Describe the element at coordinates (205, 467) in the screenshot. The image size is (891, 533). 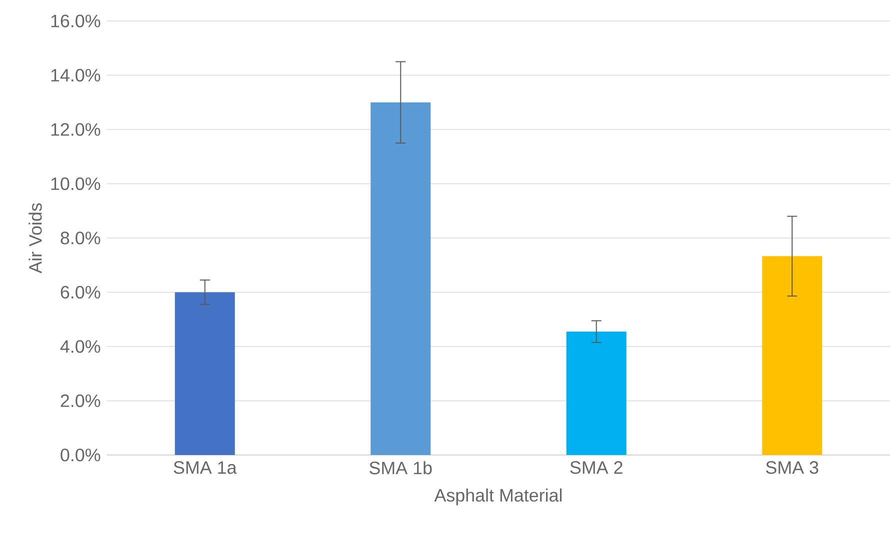
I see `x-tick-label: SMA 1a` at that location.